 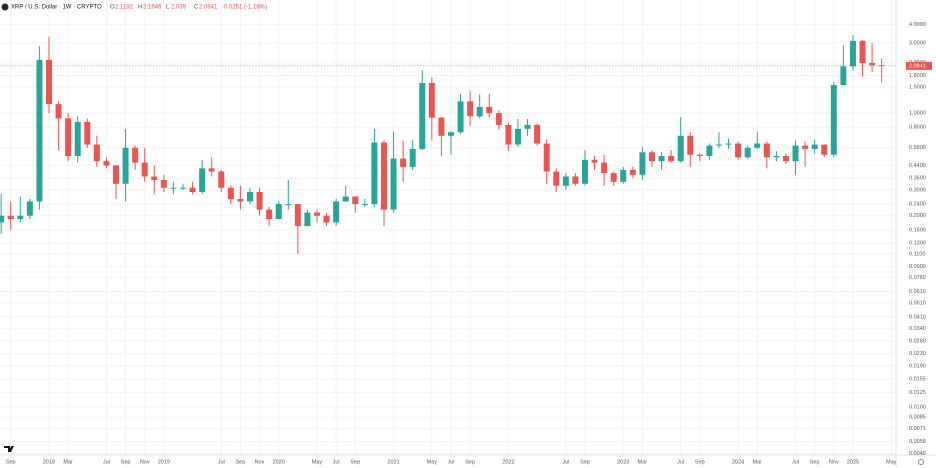 I want to click on y-tick-label: 0.0900, so click(x=917, y=267).